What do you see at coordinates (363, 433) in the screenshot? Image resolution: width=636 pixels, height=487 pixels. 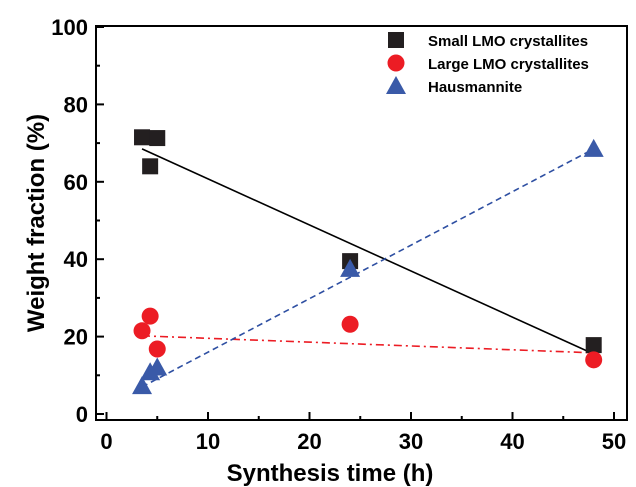 I see `x-axis-ticks: 0 10 20 30 40 50` at bounding box center [363, 433].